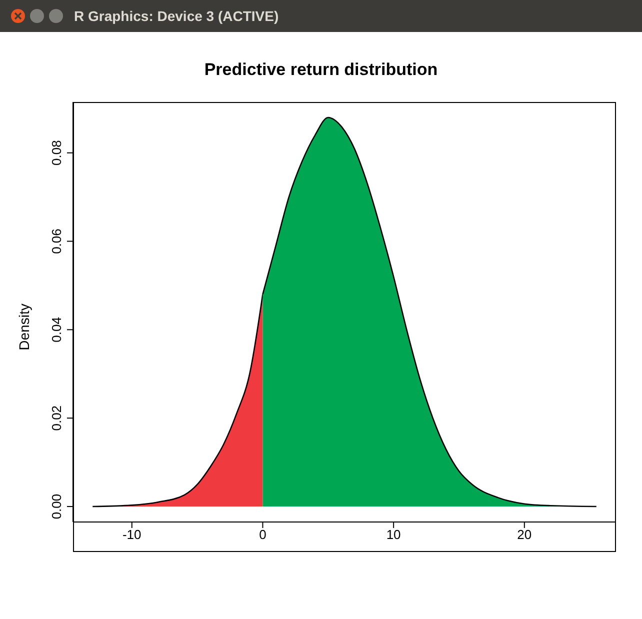 The height and width of the screenshot is (619, 642). I want to click on y-tick-label: 0.04, so click(56, 329).